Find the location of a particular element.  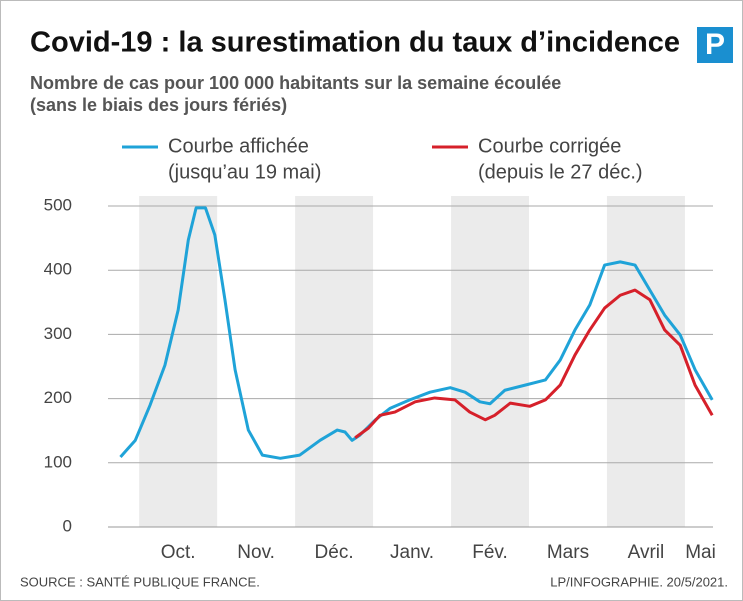

logo: P is located at coordinates (715, 44).